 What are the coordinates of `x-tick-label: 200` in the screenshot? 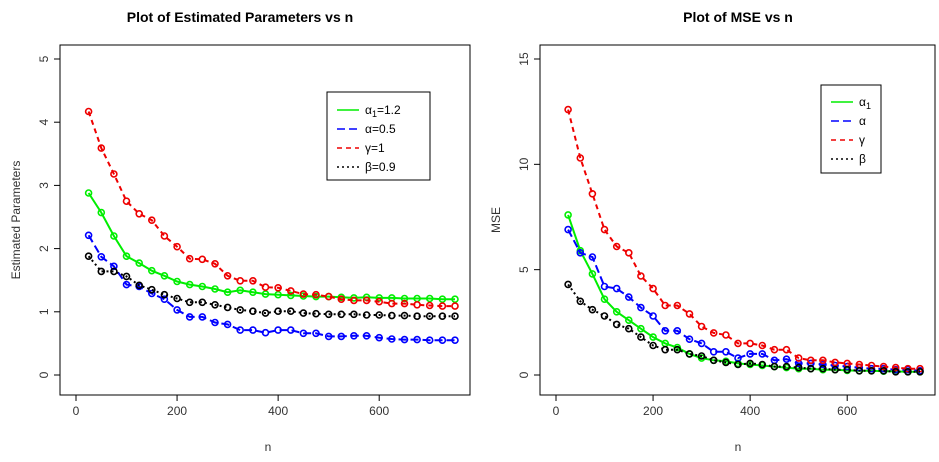 It's located at (653, 411).